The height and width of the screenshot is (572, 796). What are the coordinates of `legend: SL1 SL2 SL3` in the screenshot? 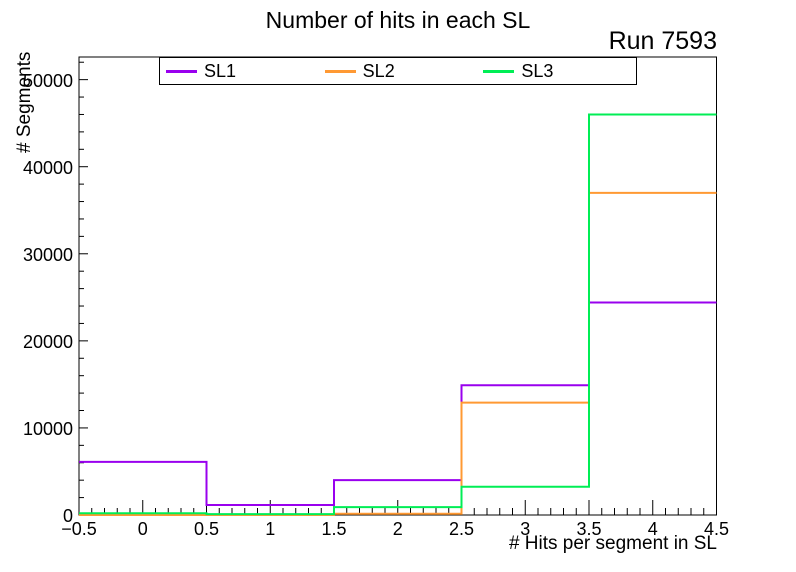 It's located at (398, 71).